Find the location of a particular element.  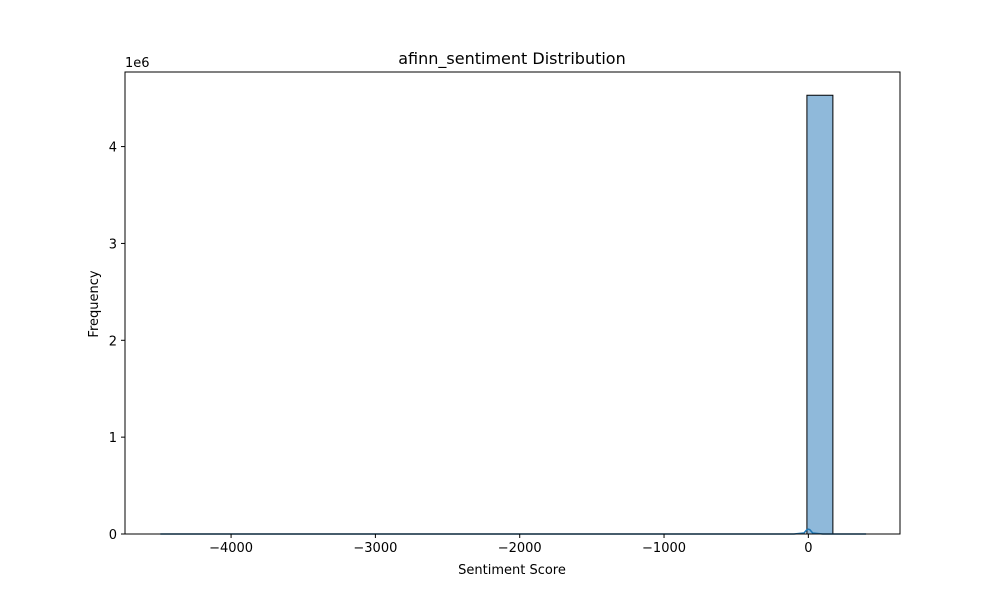

x-tick-label-4: 0 is located at coordinates (808, 548).